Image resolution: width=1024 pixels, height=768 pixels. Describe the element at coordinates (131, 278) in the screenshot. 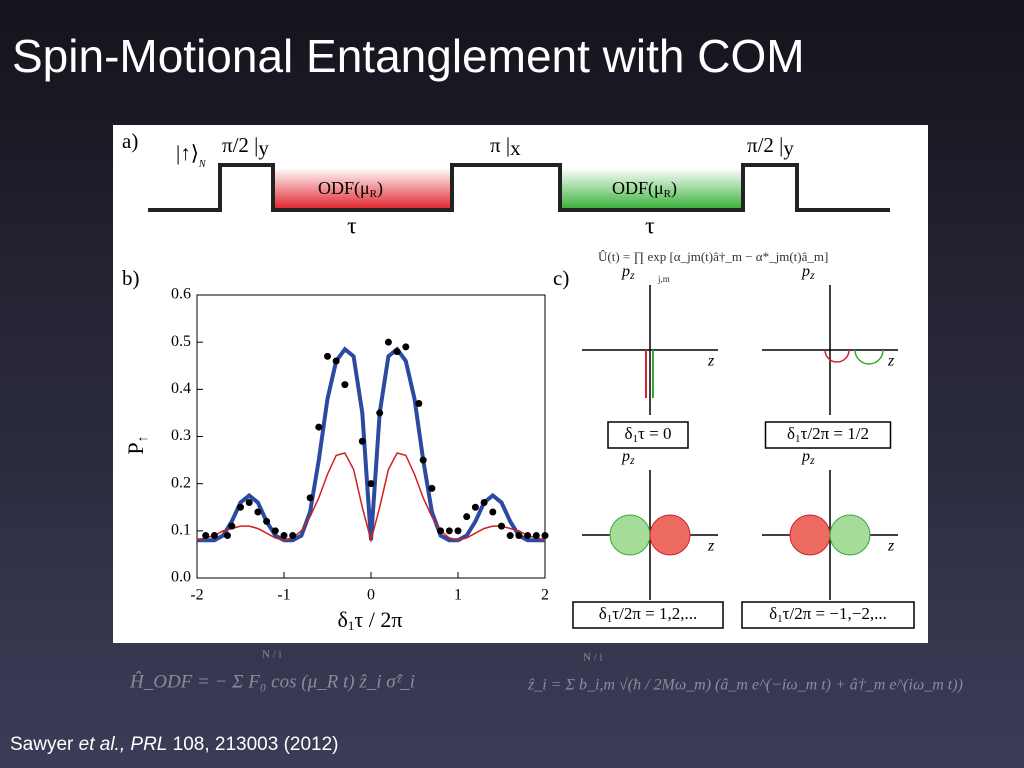

I see `panel-label: b)` at that location.